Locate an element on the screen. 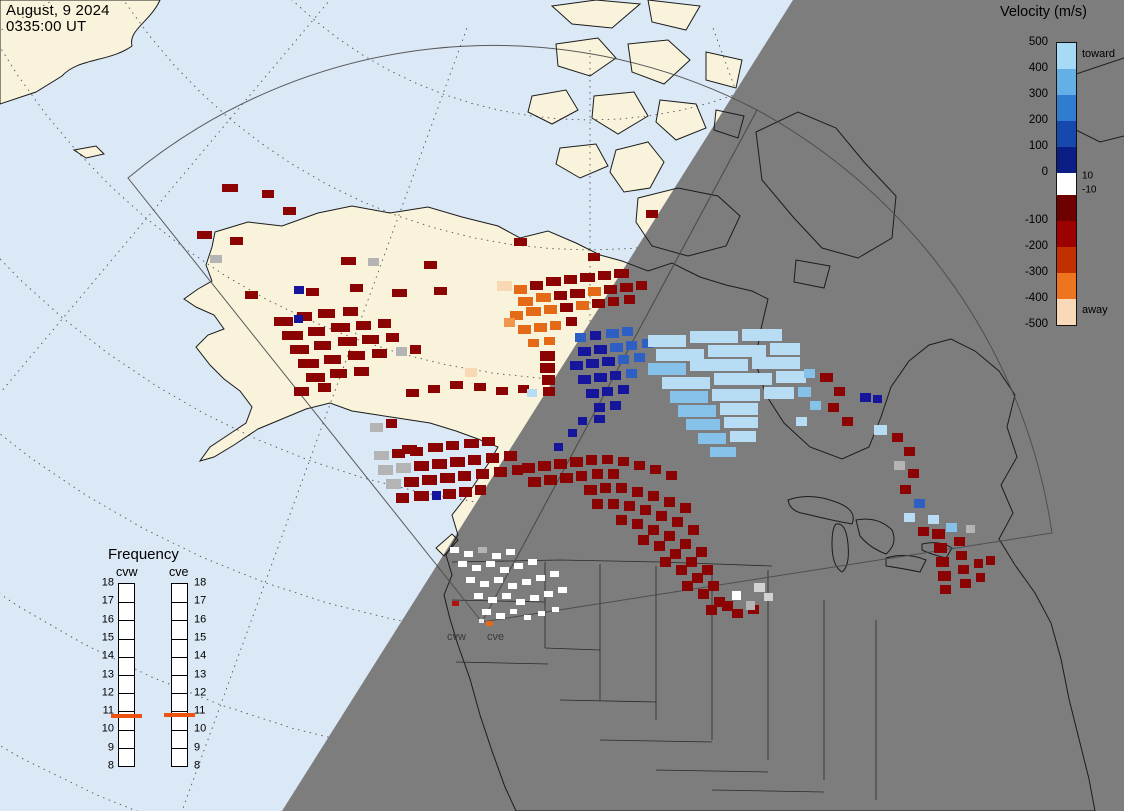 This screenshot has width=1124, height=811. frequency-scale-cvw is located at coordinates (126, 675).